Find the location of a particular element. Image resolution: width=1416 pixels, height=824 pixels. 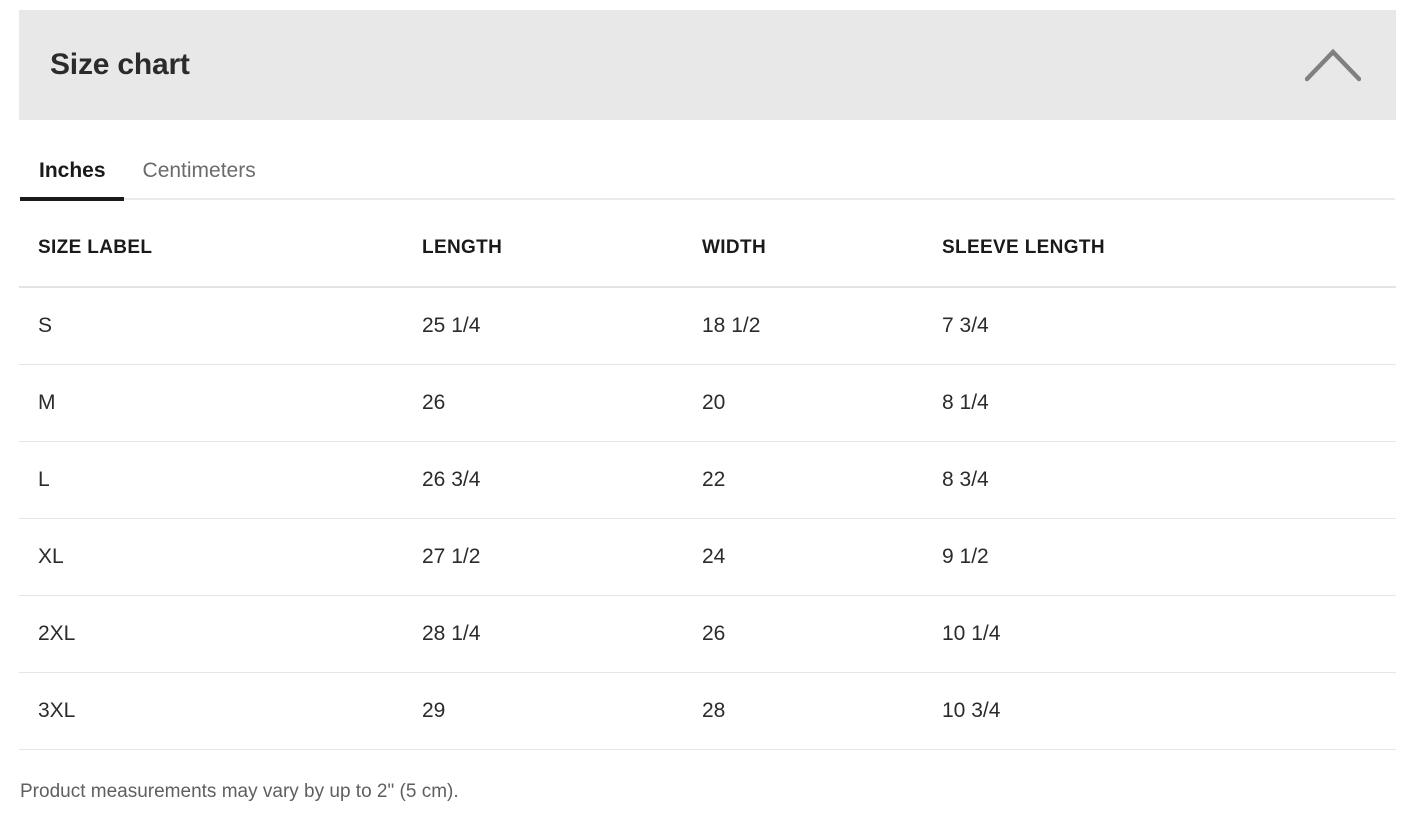

collapse-panel-button is located at coordinates (1333, 65).